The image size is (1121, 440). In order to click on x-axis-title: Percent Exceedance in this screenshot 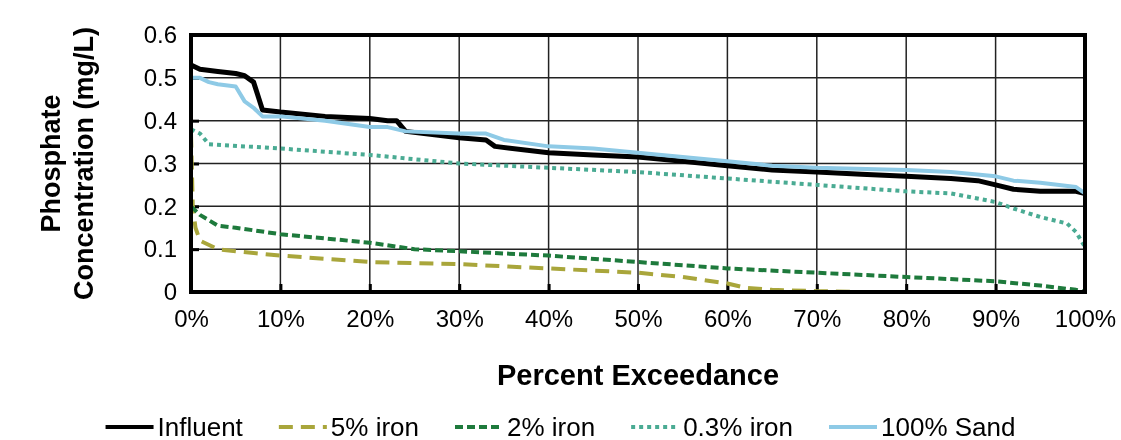, I will do `click(638, 375)`.